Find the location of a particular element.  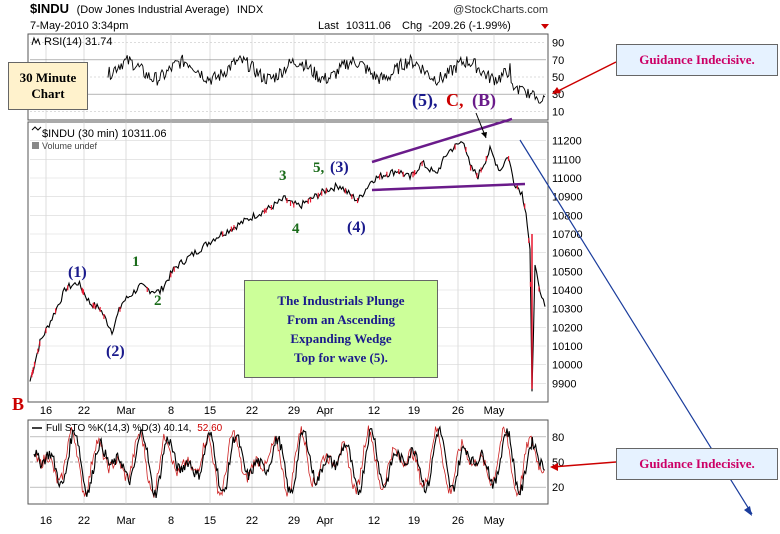

guidance-top-arrow-head is located at coordinates (556, 90).